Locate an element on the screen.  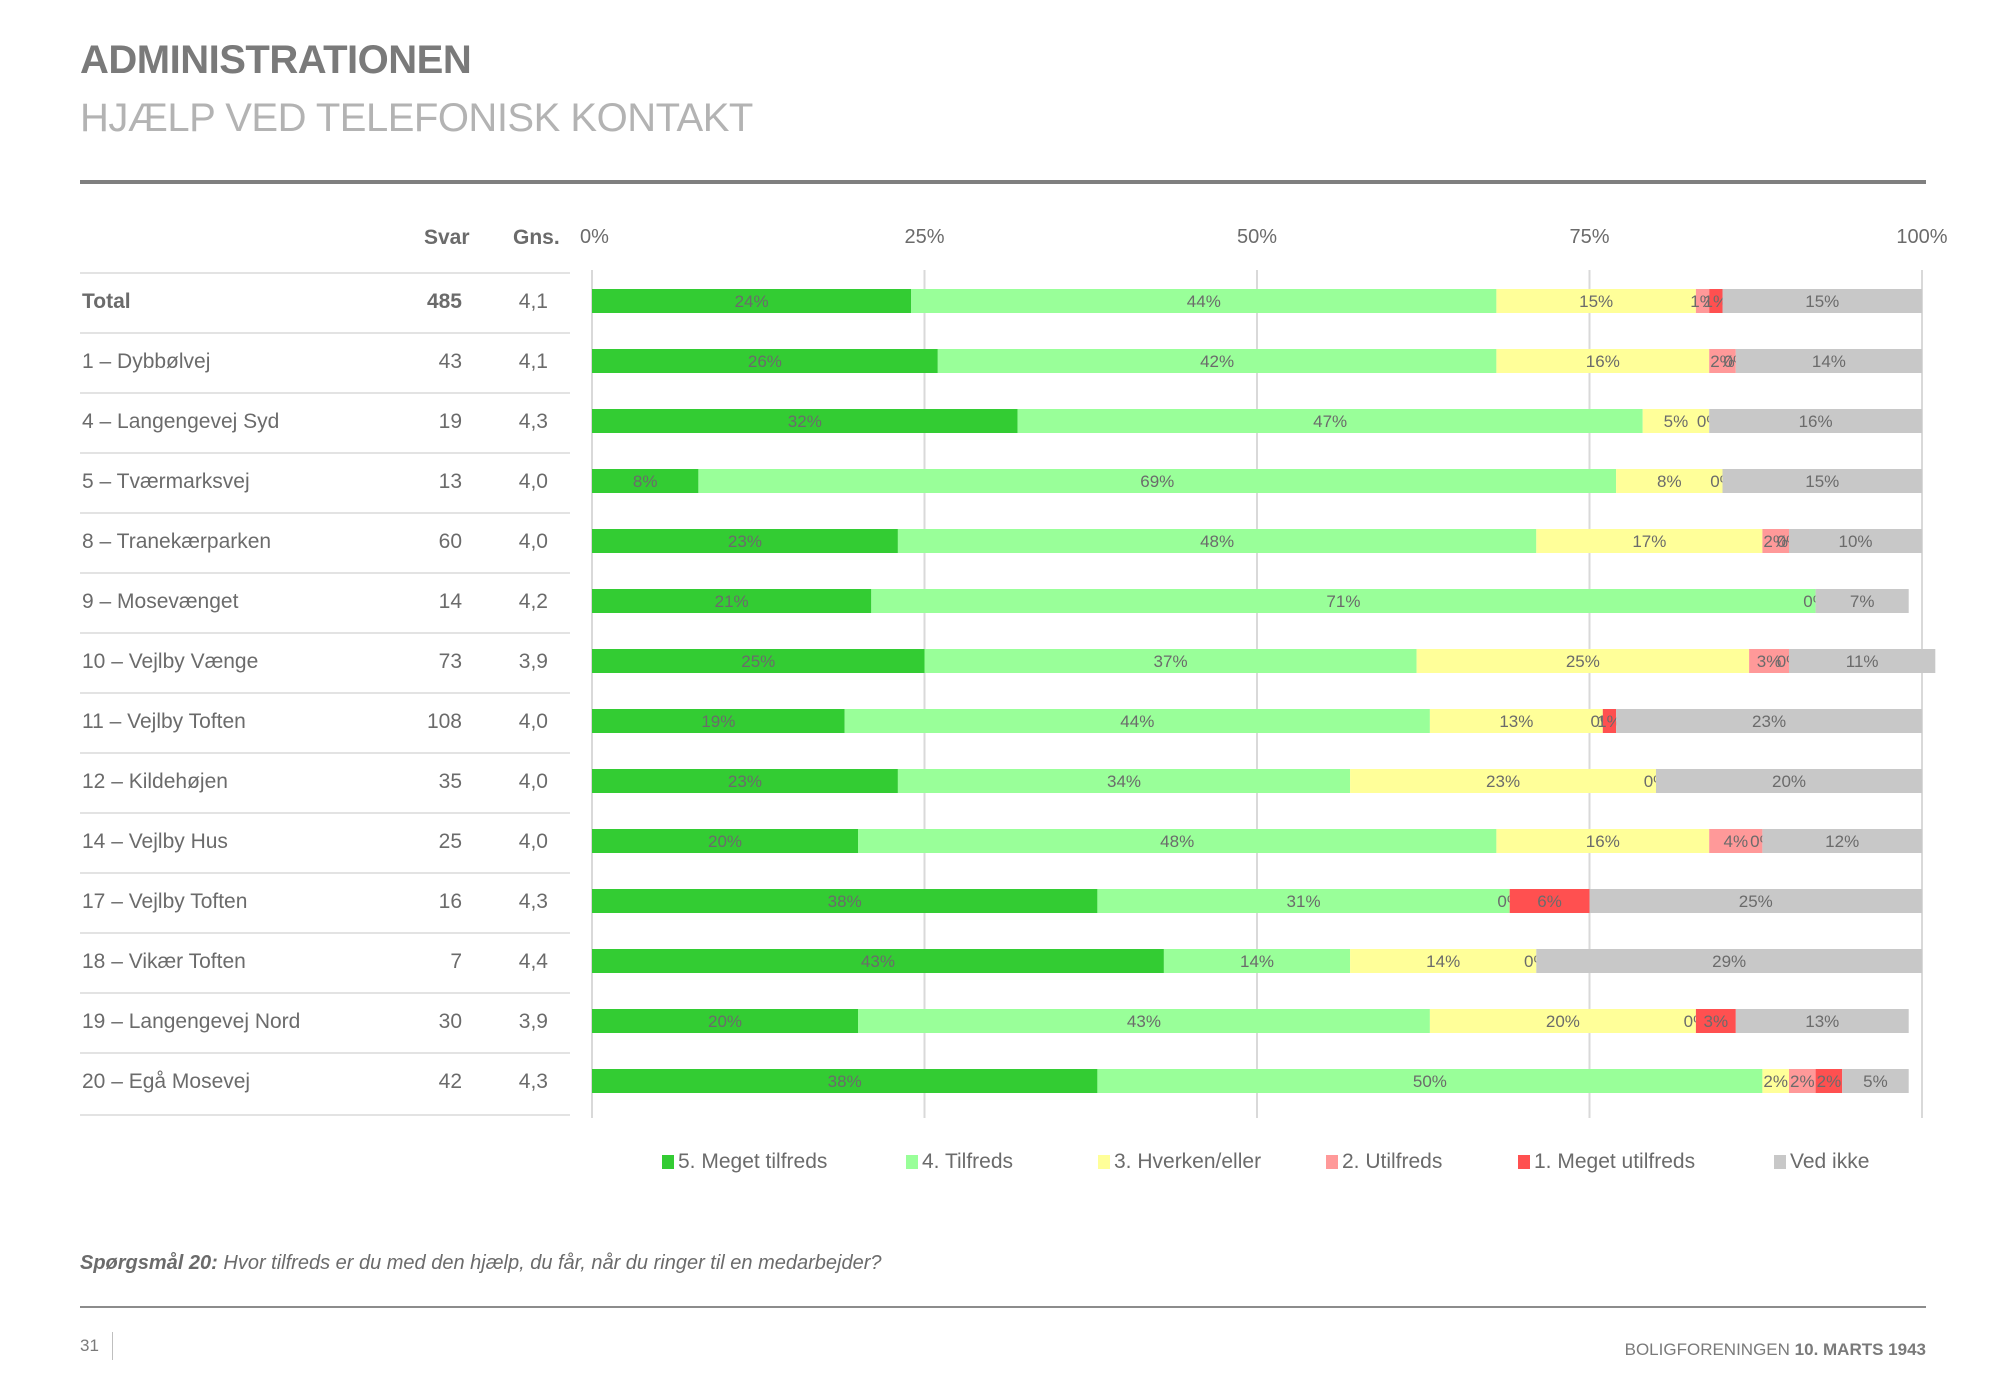
table-row: 12 – Kildehøjen 35 4,0 is located at coordinates (325, 783).